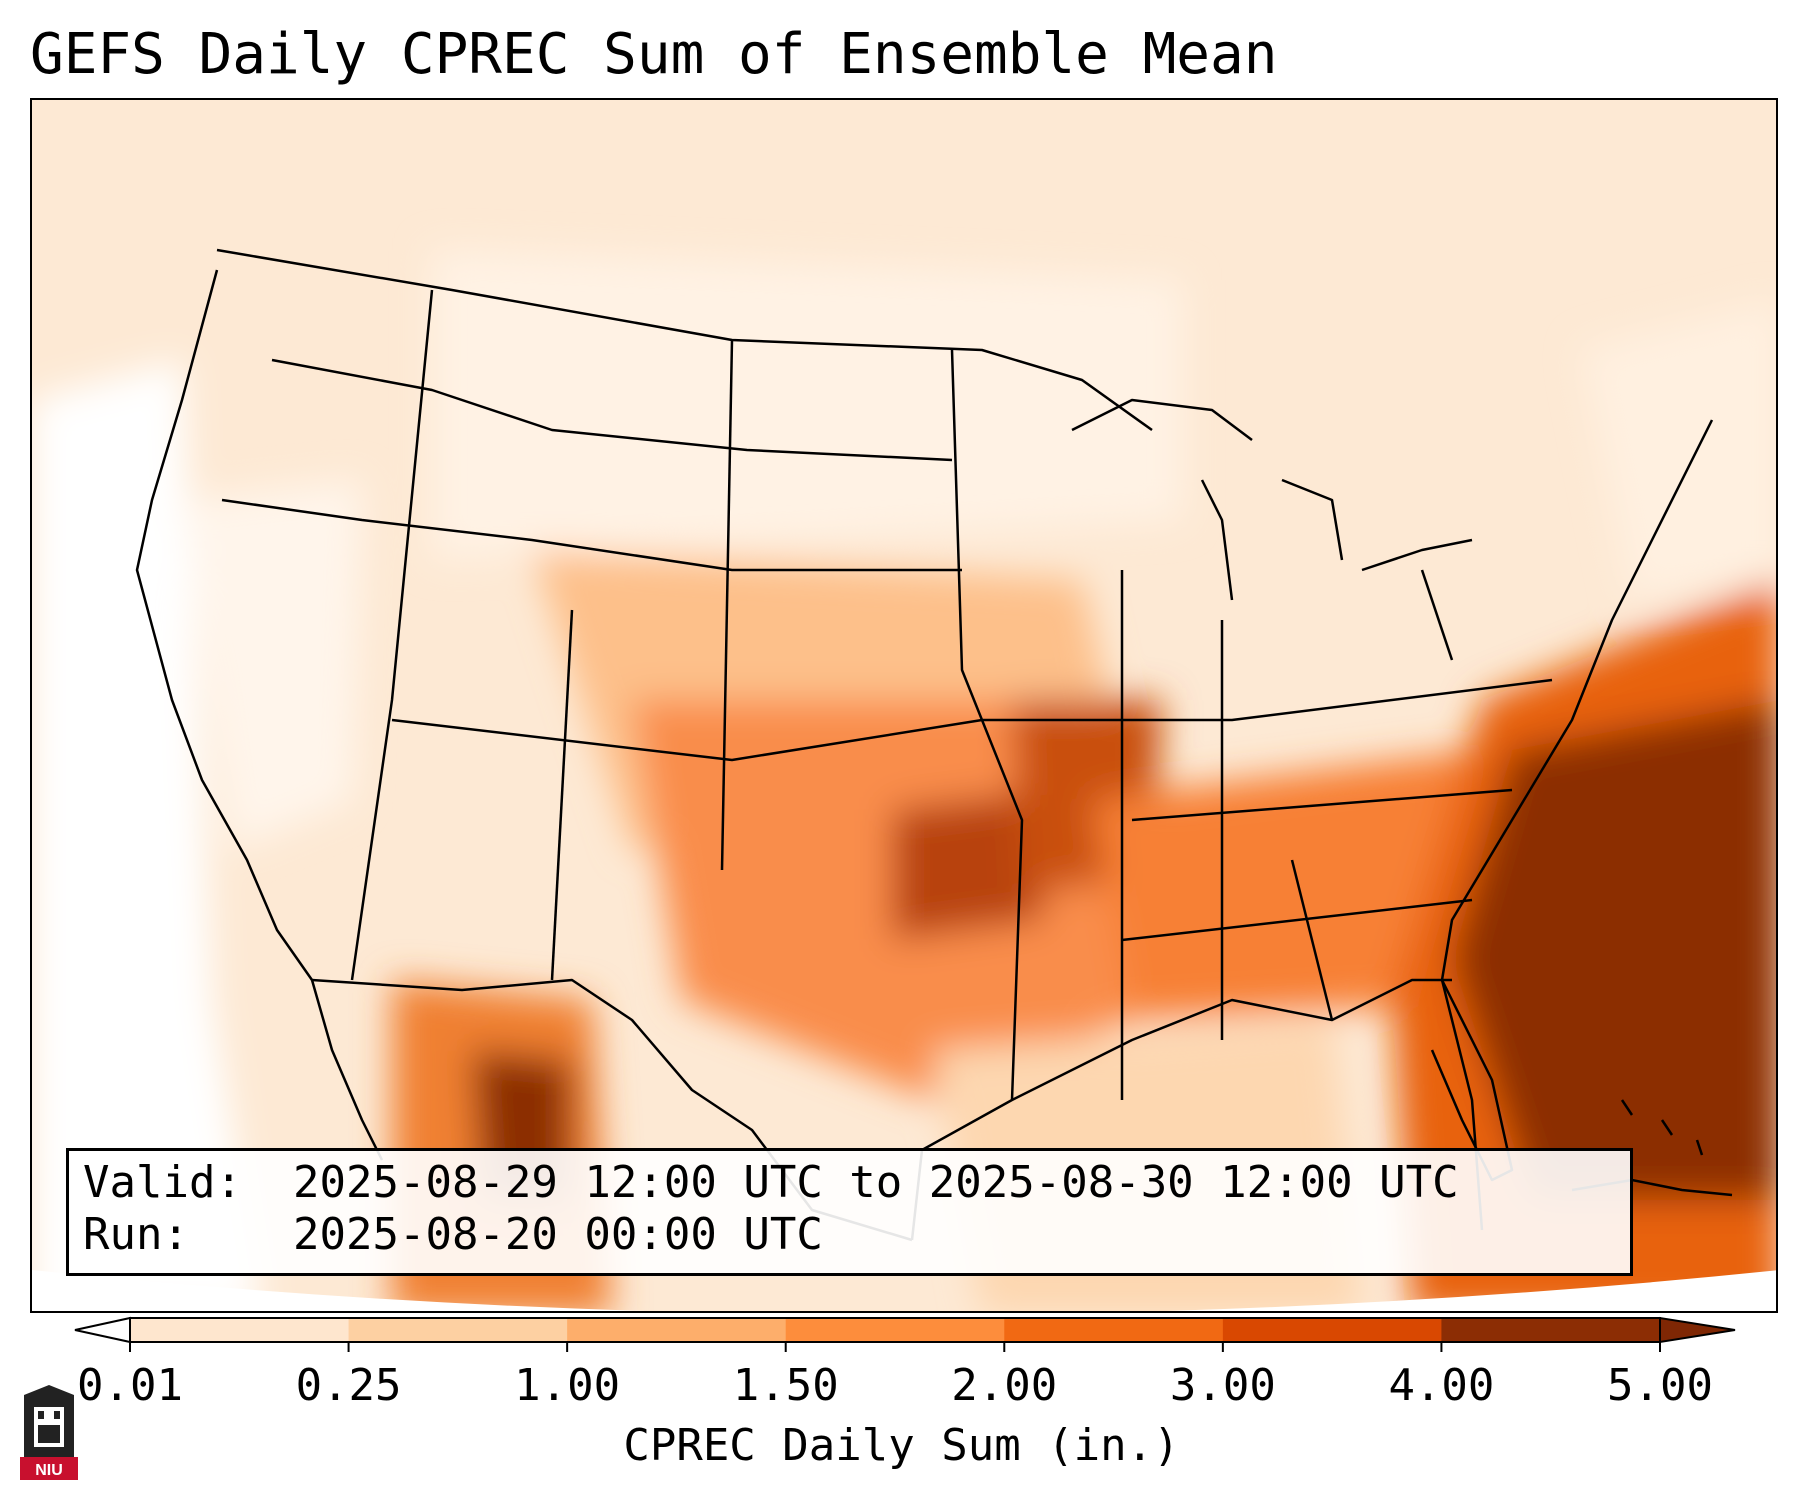 This screenshot has width=1803, height=1500. I want to click on colorbar-tick-label: 5.00, so click(1660, 1385).